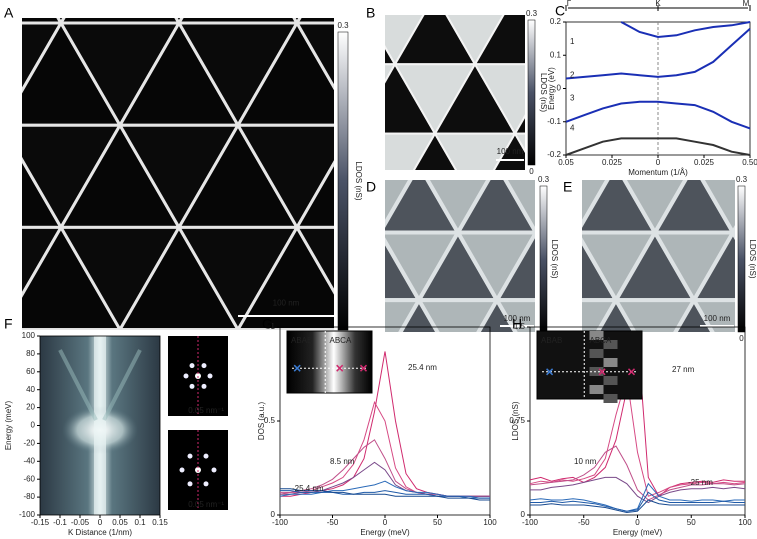 The width and height of the screenshot is (757, 539). What do you see at coordinates (371, 187) in the screenshot?
I see `panel-label: D` at bounding box center [371, 187].